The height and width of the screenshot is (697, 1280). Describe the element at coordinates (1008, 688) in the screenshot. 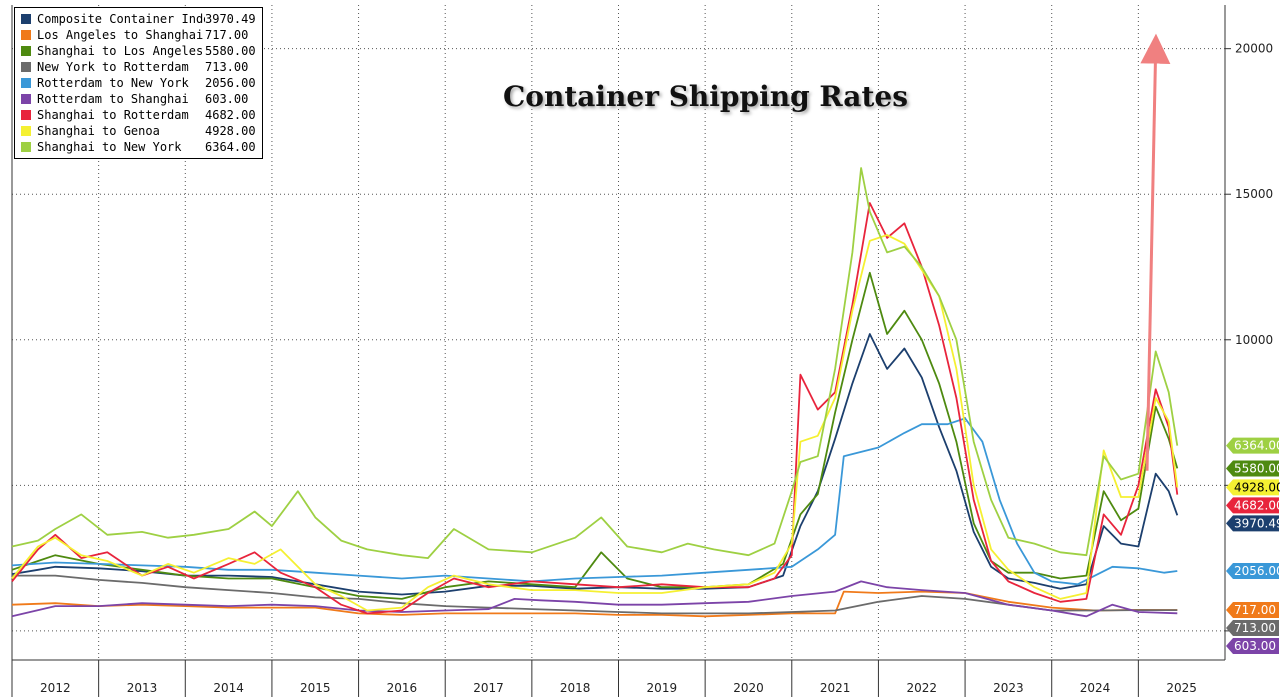

I see `x-tick-label: 2023` at that location.